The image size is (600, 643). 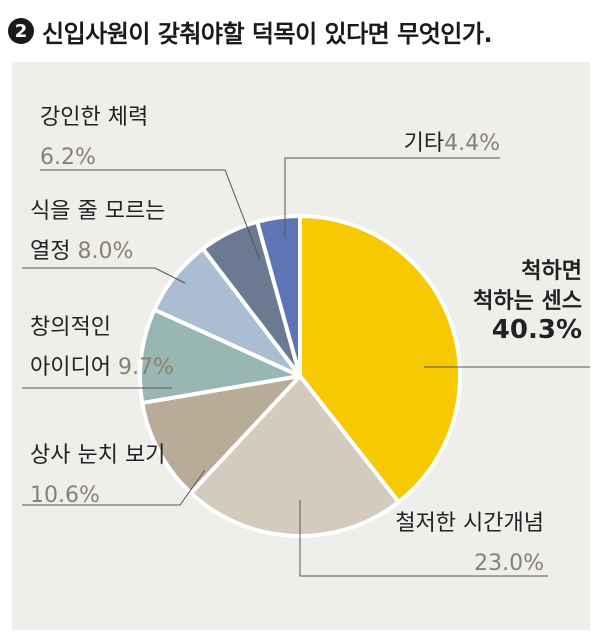 What do you see at coordinates (551, 271) in the screenshot?
I see `slice-label: 척하면` at bounding box center [551, 271].